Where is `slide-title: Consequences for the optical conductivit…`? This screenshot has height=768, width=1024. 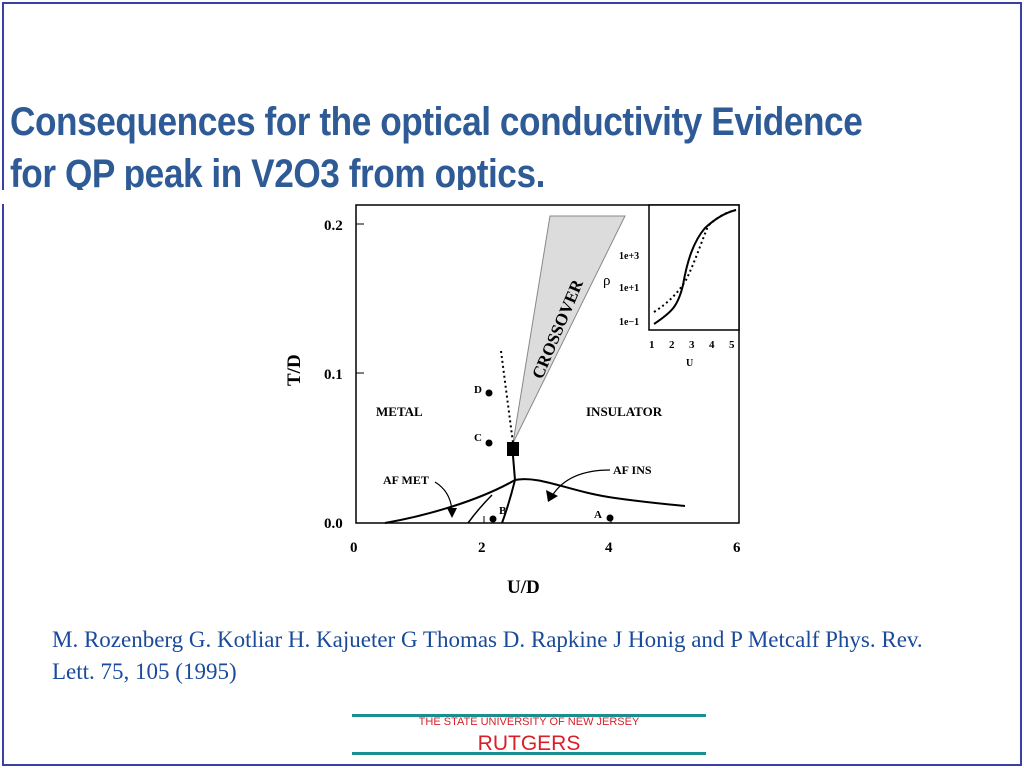
slide-title: Consequences for the optical conductivit… is located at coordinates (436, 148).